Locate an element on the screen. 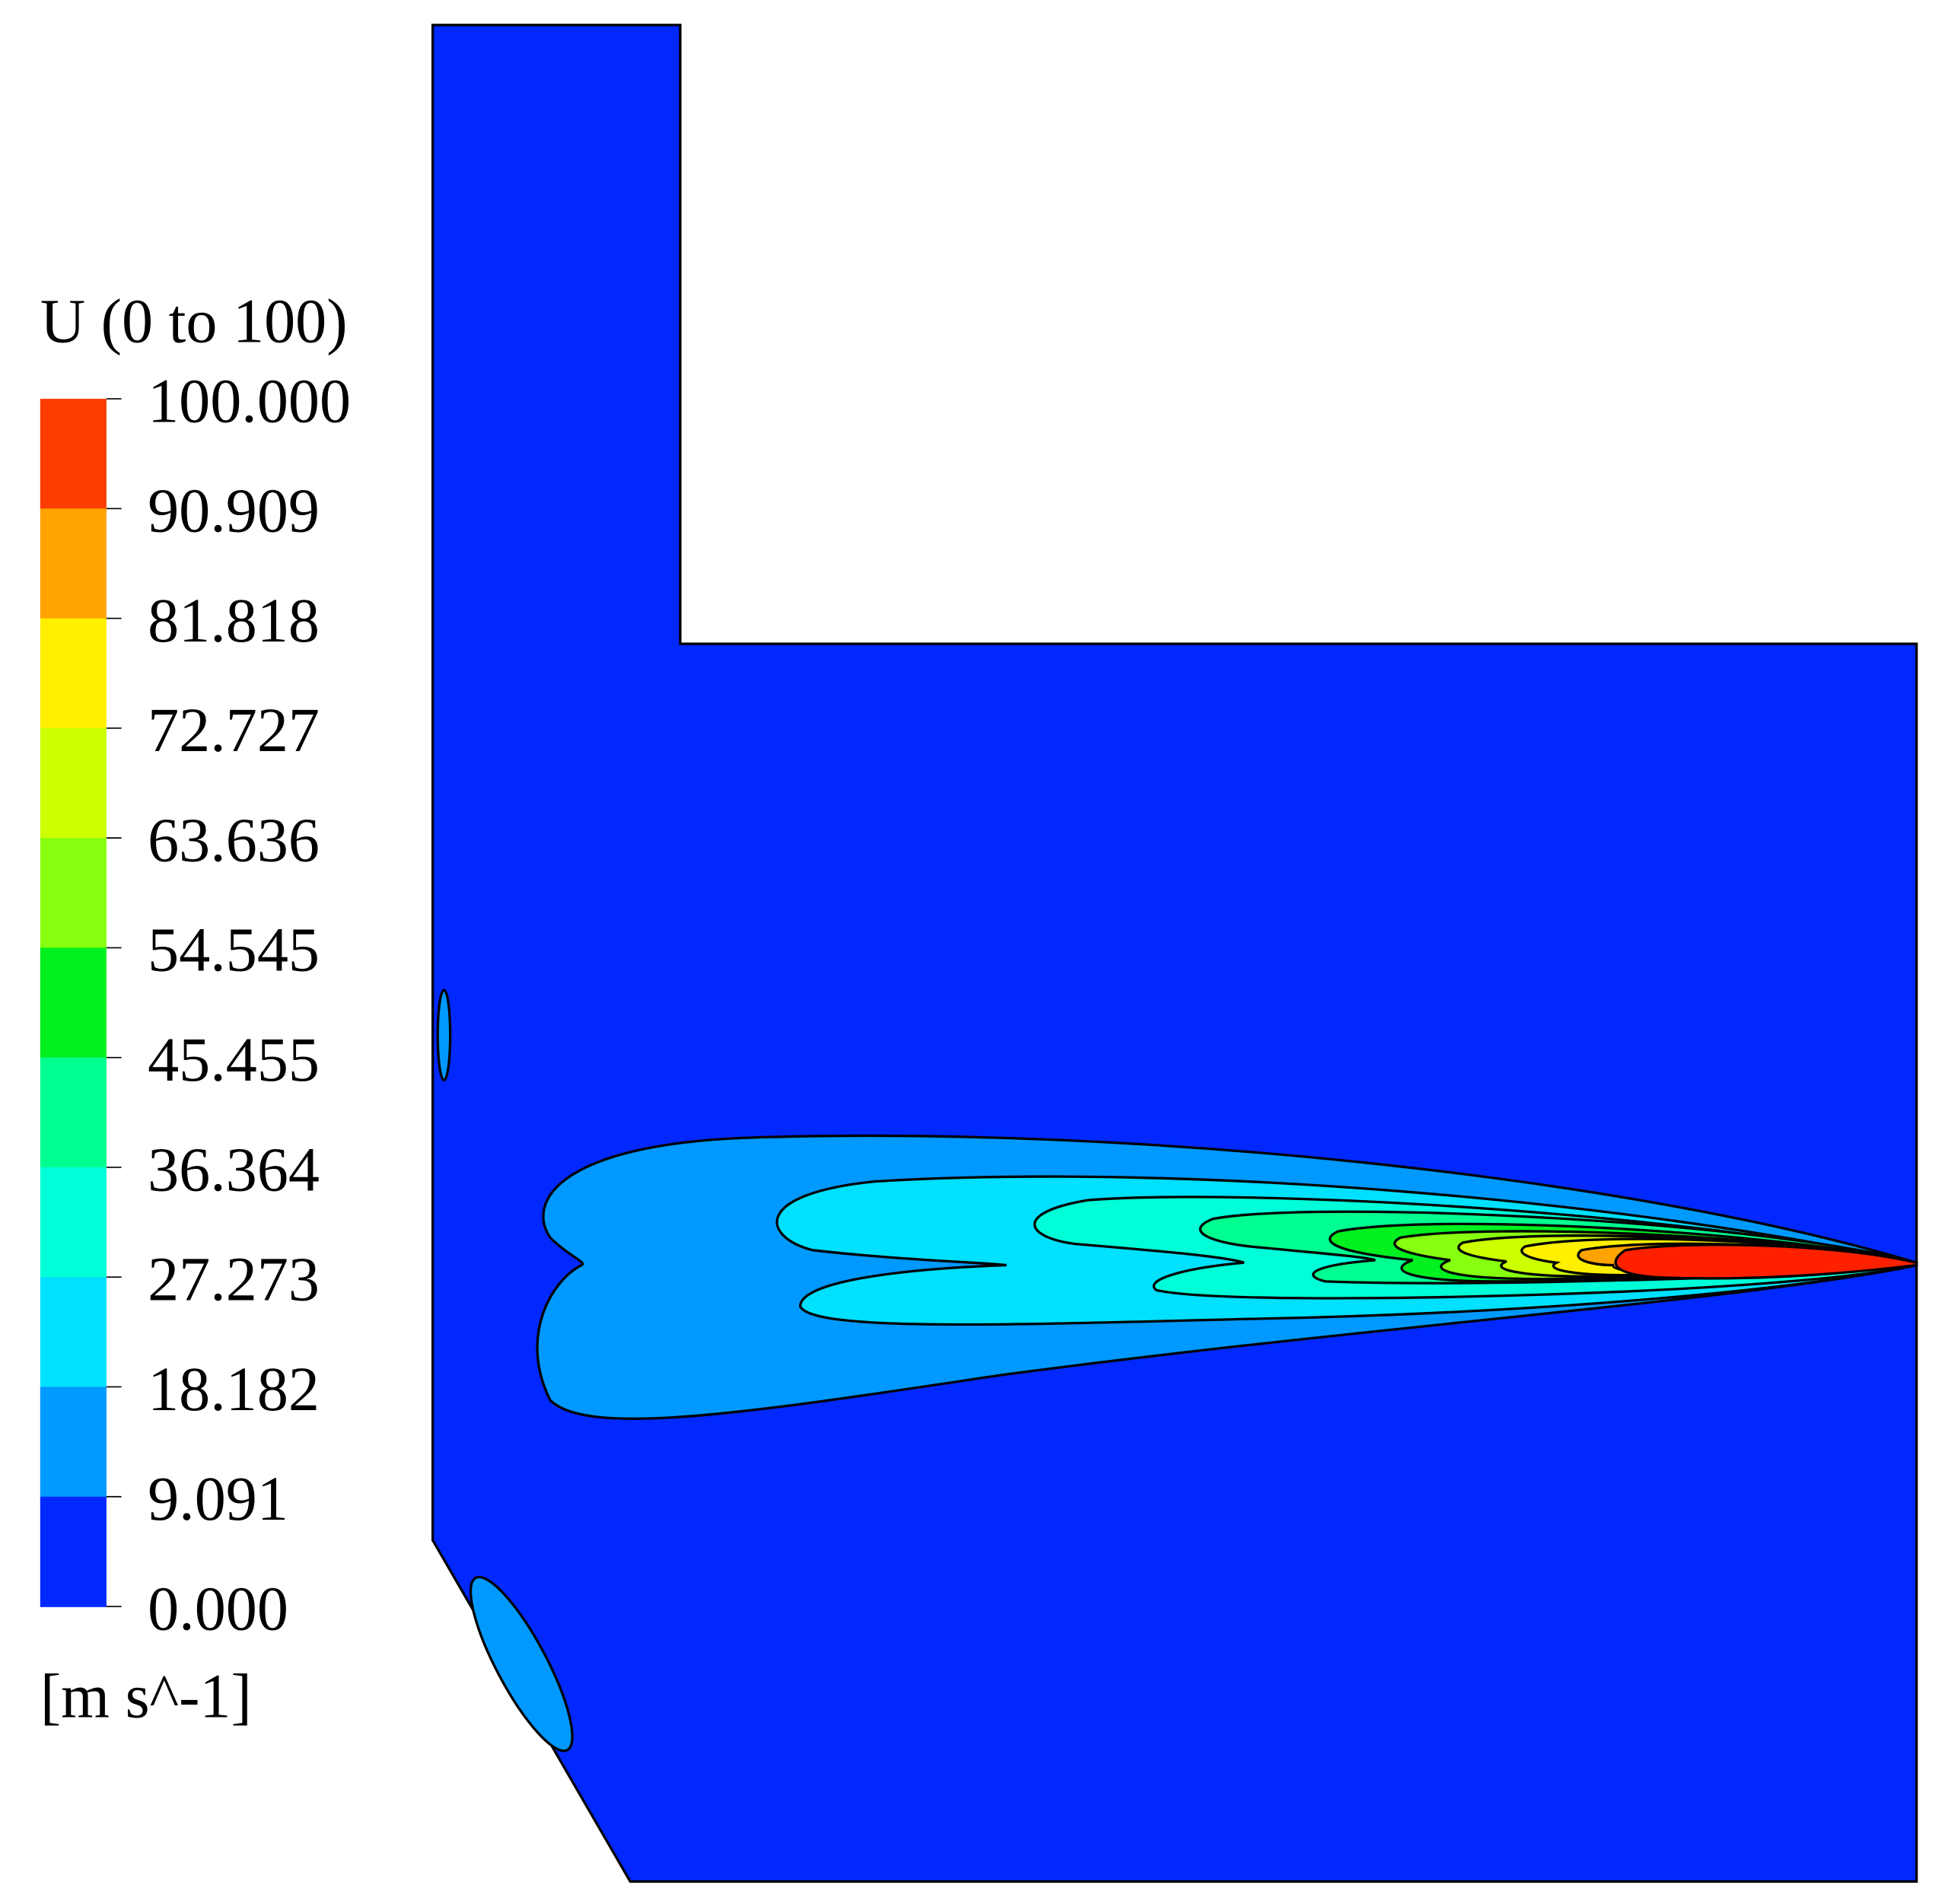  tick-label: 81.818 is located at coordinates (234, 620).